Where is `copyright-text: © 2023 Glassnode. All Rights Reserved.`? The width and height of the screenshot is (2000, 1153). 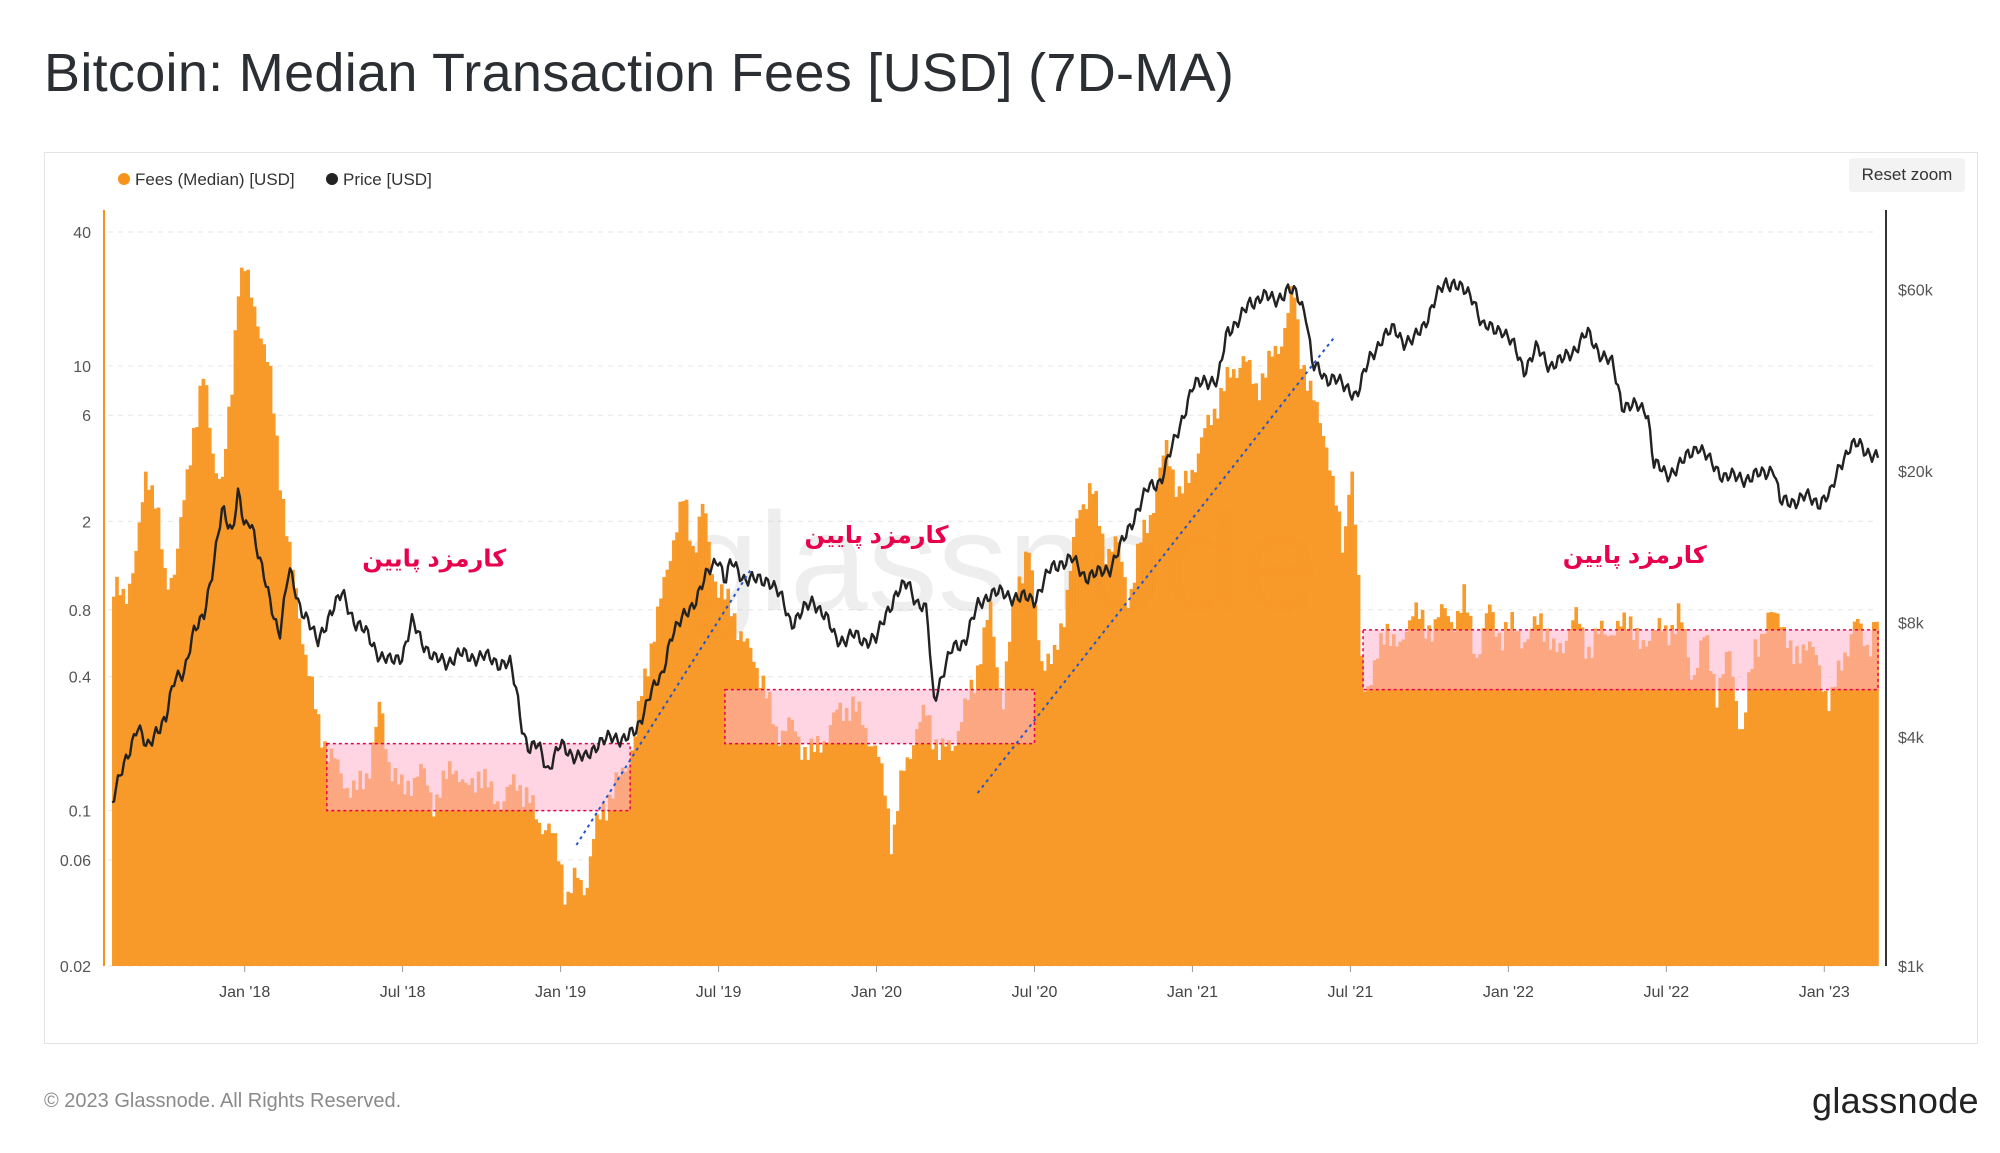 copyright-text: © 2023 Glassnode. All Rights Reserved. is located at coordinates (223, 1101).